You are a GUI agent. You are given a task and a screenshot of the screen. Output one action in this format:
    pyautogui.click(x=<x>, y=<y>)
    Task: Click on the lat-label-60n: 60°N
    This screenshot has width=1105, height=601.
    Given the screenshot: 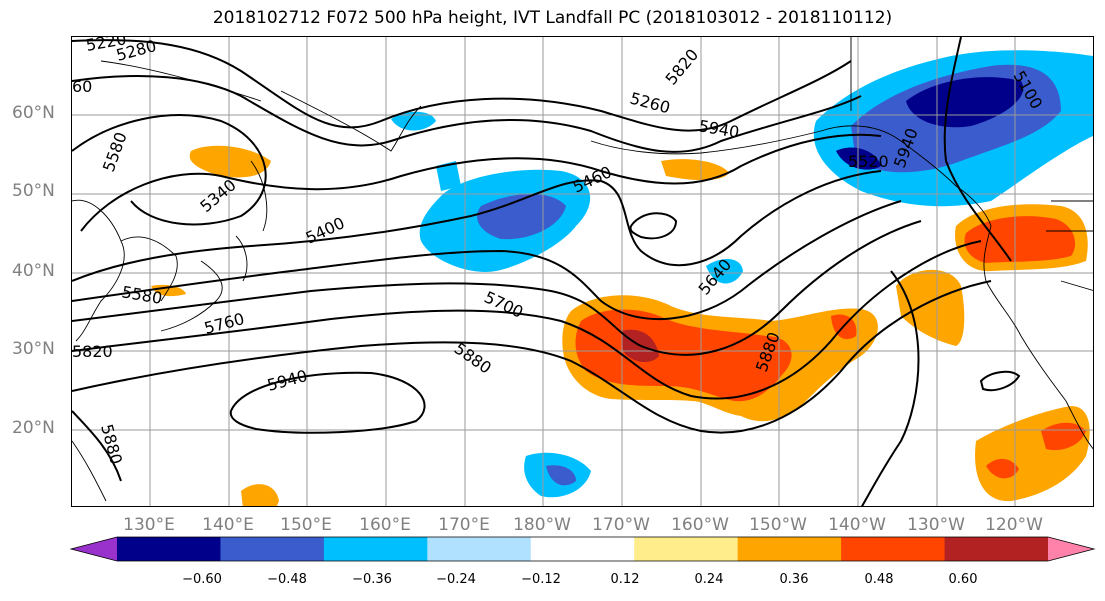 What is the action you would take?
    pyautogui.click(x=33, y=113)
    